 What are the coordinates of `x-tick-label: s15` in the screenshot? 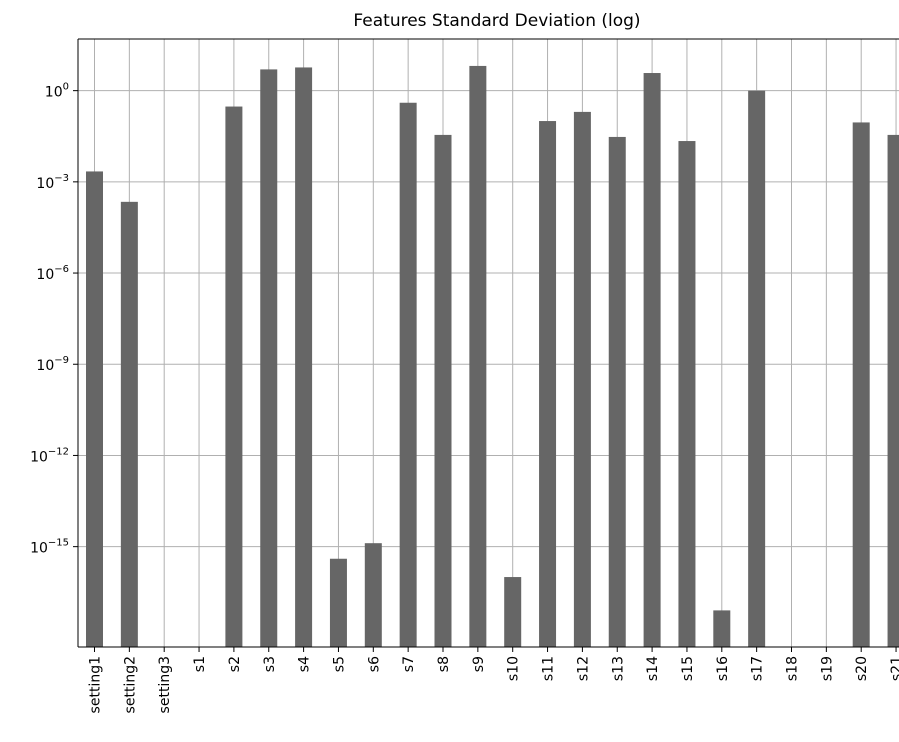 It's located at (688, 668).